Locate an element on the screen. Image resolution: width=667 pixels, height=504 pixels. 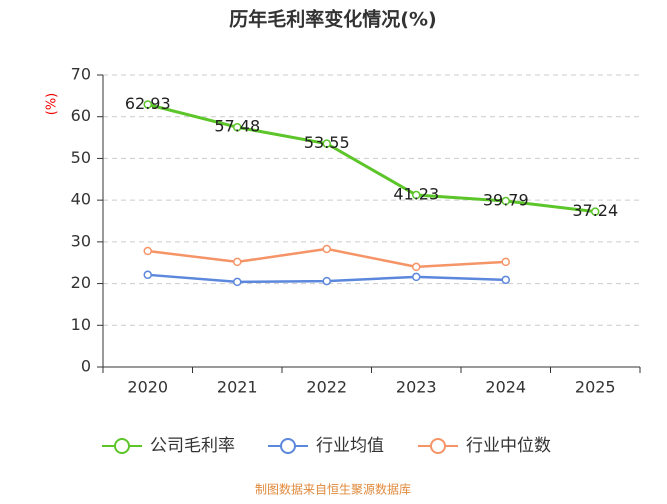
data-label: 37.24 is located at coordinates (595, 210).